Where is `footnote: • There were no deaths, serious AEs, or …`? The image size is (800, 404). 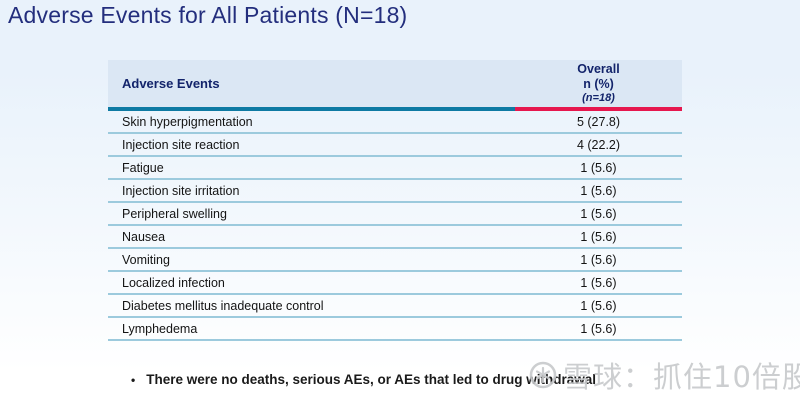
footnote: • There were no deaths, serious AEs, or … is located at coordinates (363, 379).